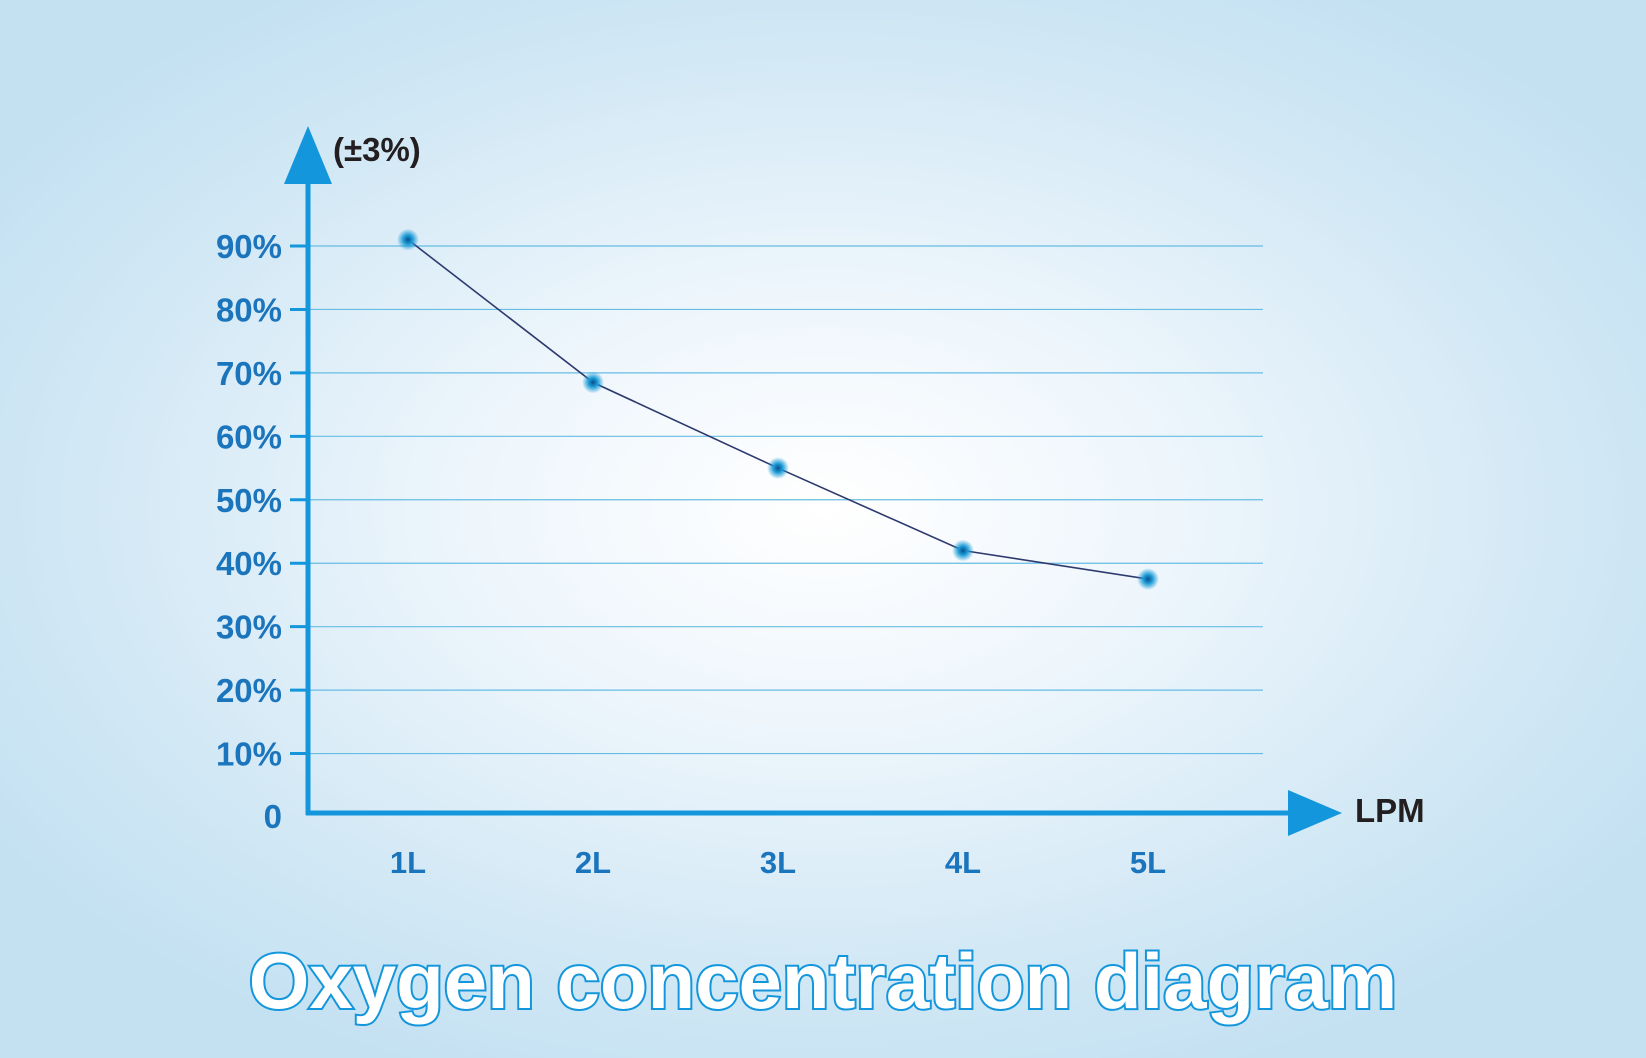 The image size is (1646, 1058). Describe the element at coordinates (249, 500) in the screenshot. I see `y-tick-label: 50%` at that location.